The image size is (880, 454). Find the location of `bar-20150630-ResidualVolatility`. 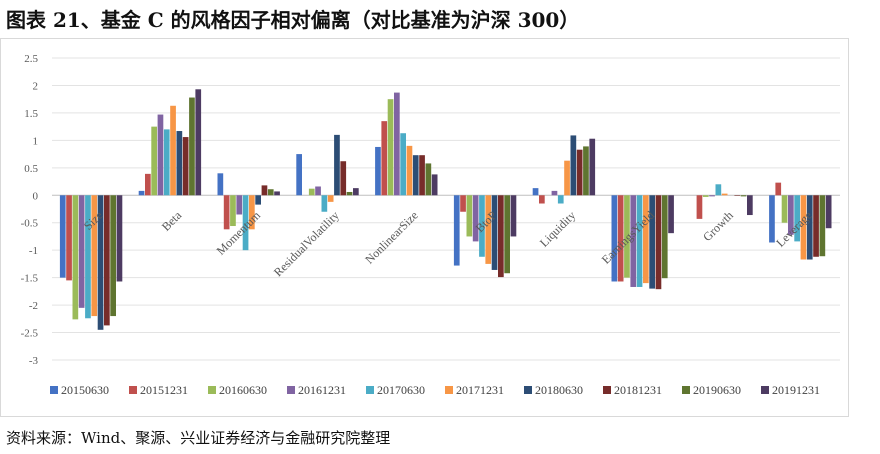

bar-20150630-ResidualVolatility is located at coordinates (299, 175).